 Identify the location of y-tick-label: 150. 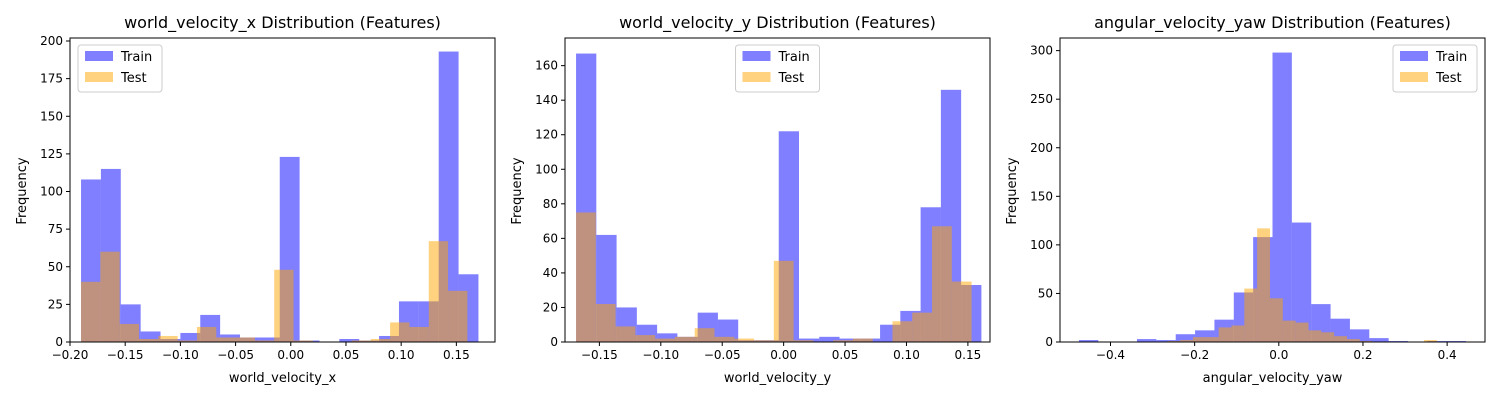
(51, 116).